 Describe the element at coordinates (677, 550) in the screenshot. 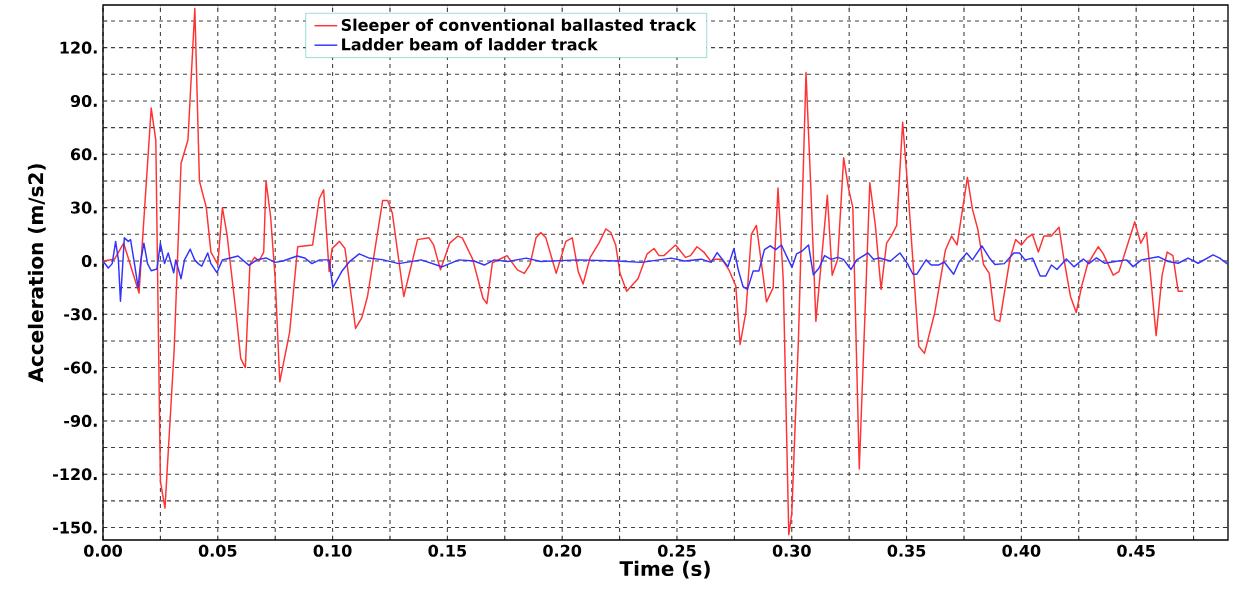

I see `x-tick-label: 0.25` at that location.